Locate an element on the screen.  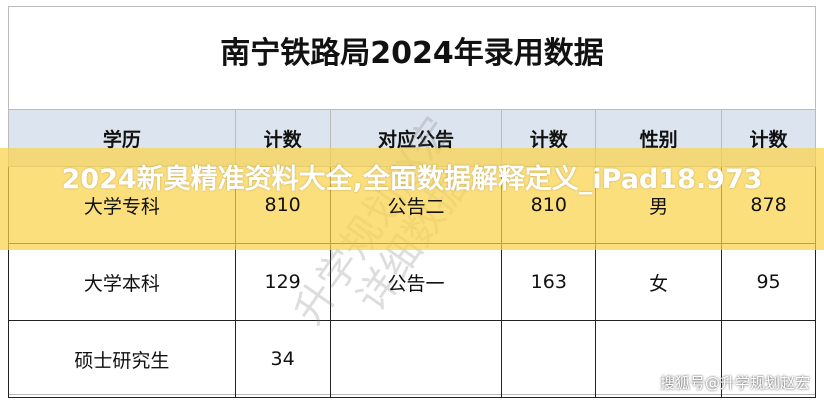
cell-text: 878 is located at coordinates (768, 205).